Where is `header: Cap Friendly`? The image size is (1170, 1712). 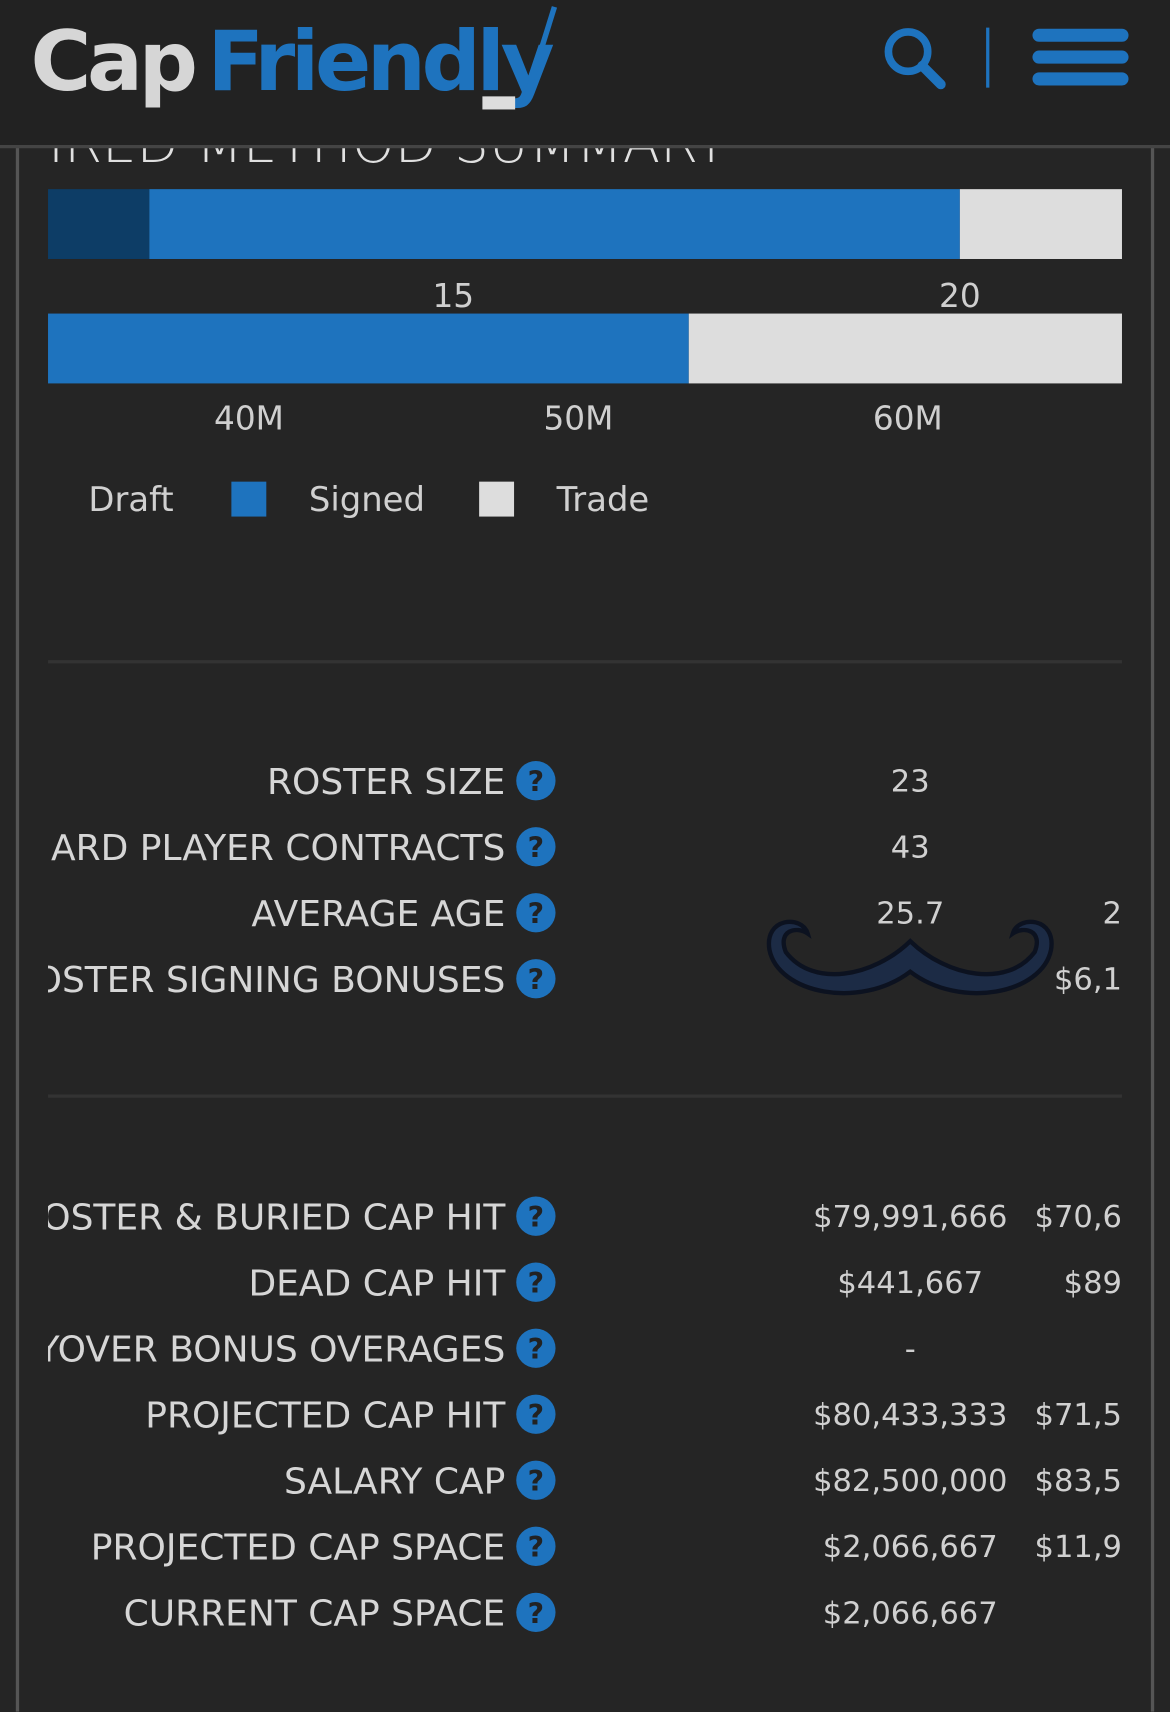
header: Cap Friendly is located at coordinates (585, 74).